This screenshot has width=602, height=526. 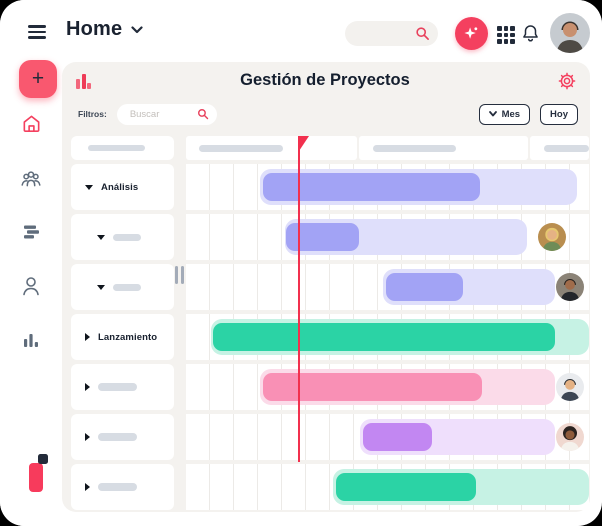 I want to click on task-column: Análisis Lanzamiento, so click(x=122, y=323).